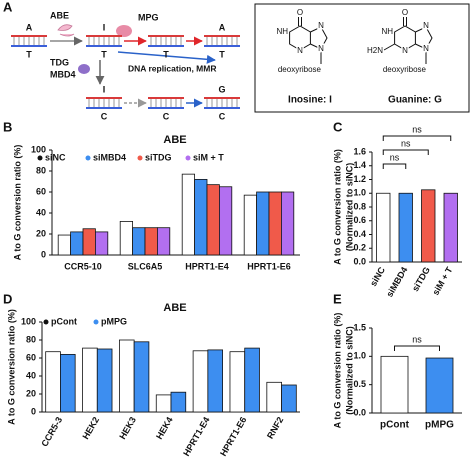 The width and height of the screenshot is (474, 464). I want to click on panel-letter: E, so click(337, 298).